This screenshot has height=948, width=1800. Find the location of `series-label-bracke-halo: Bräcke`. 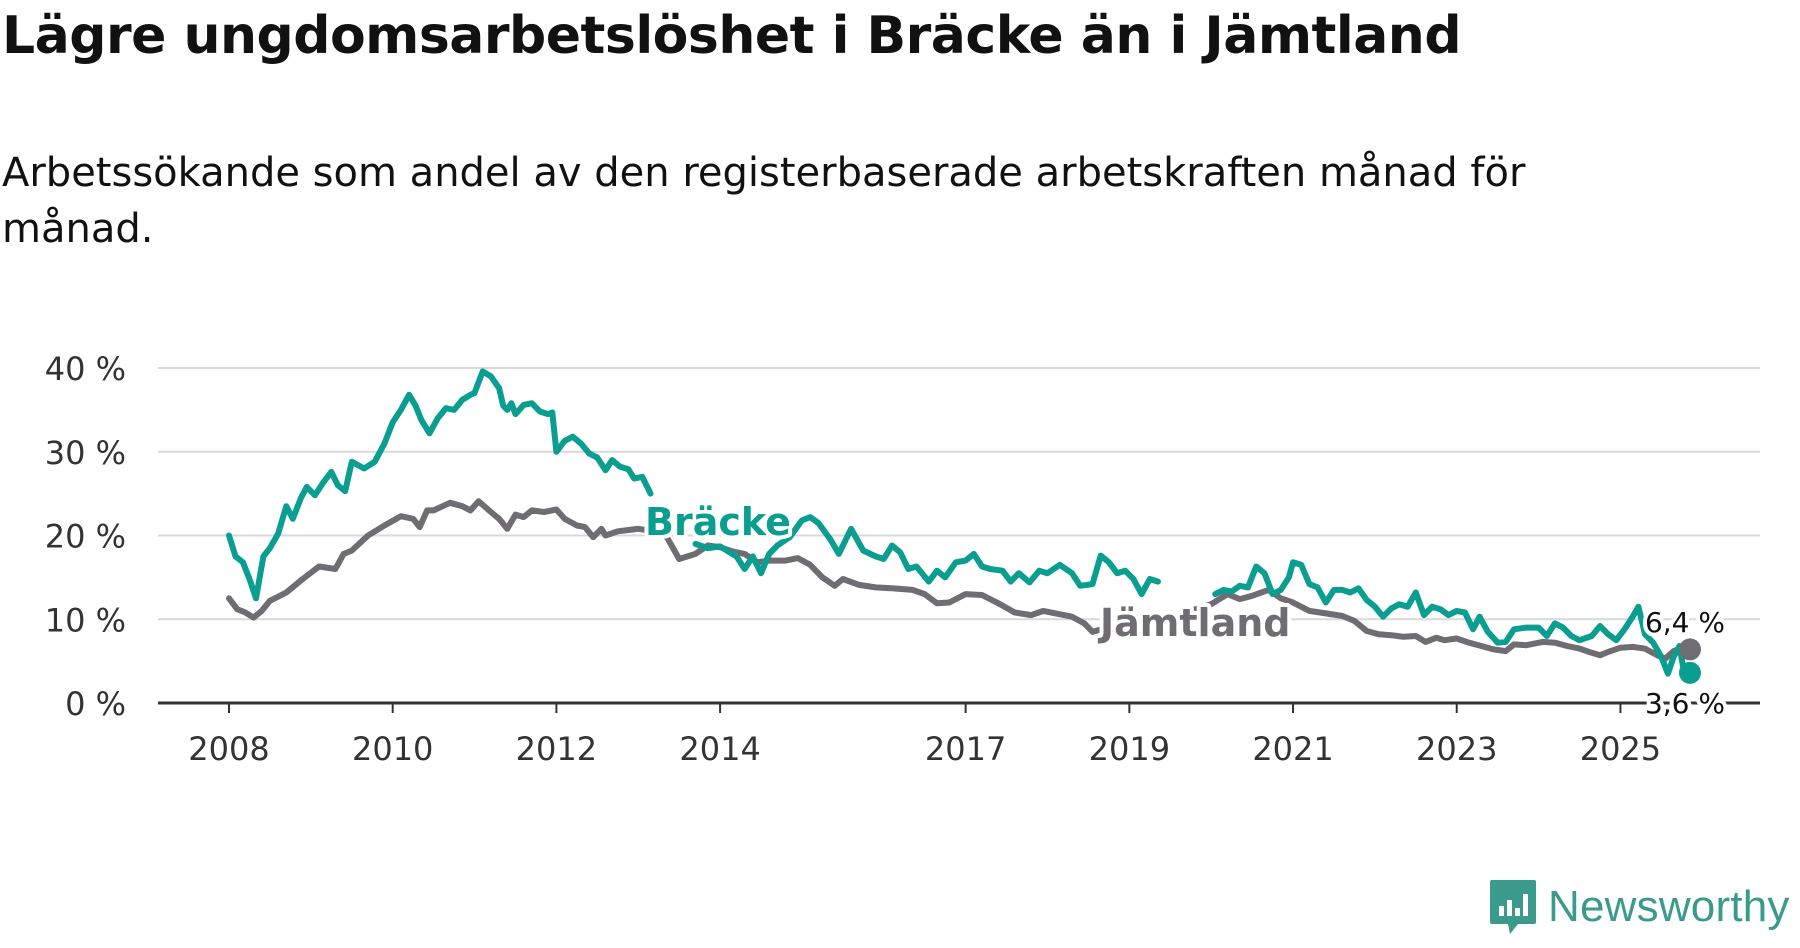

series-label-bracke-halo: Bräcke is located at coordinates (718, 522).